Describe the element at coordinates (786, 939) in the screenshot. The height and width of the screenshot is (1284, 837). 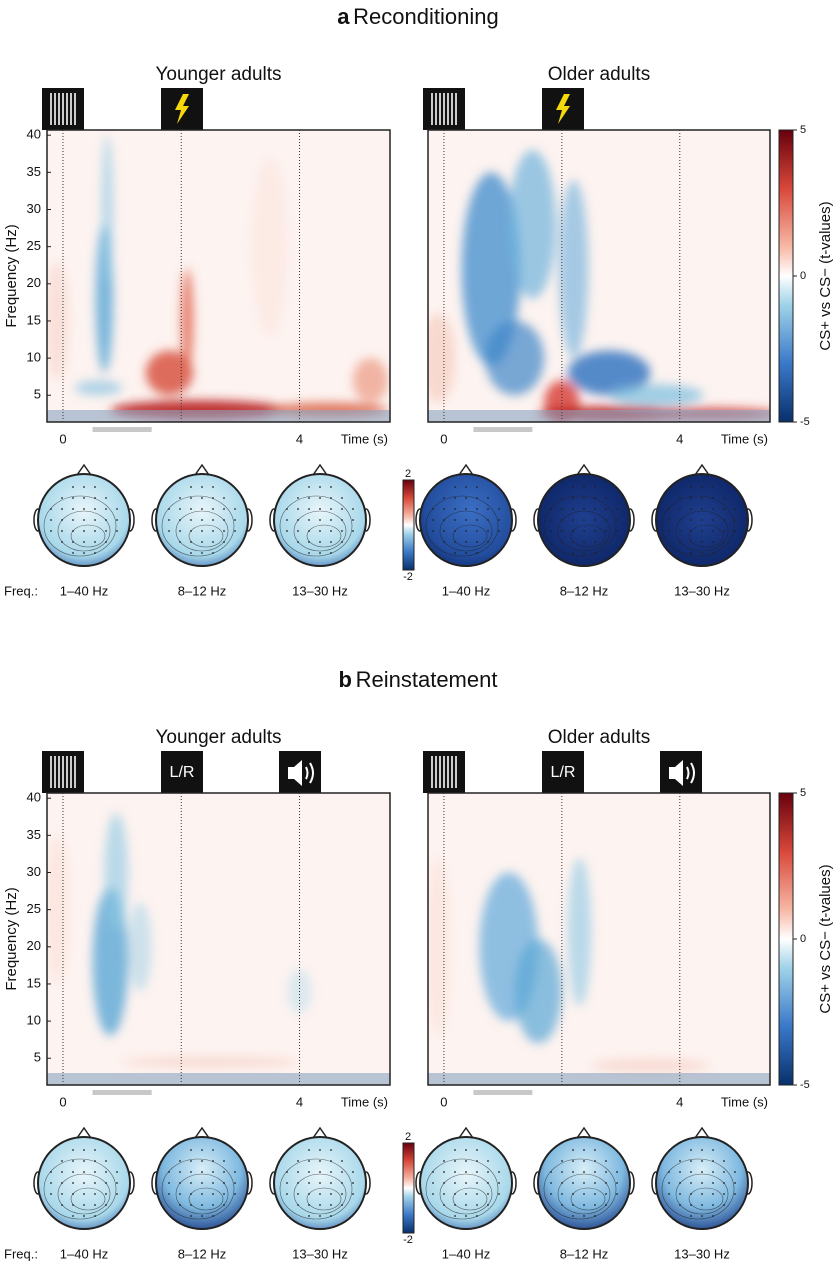
I see `colorbar` at that location.